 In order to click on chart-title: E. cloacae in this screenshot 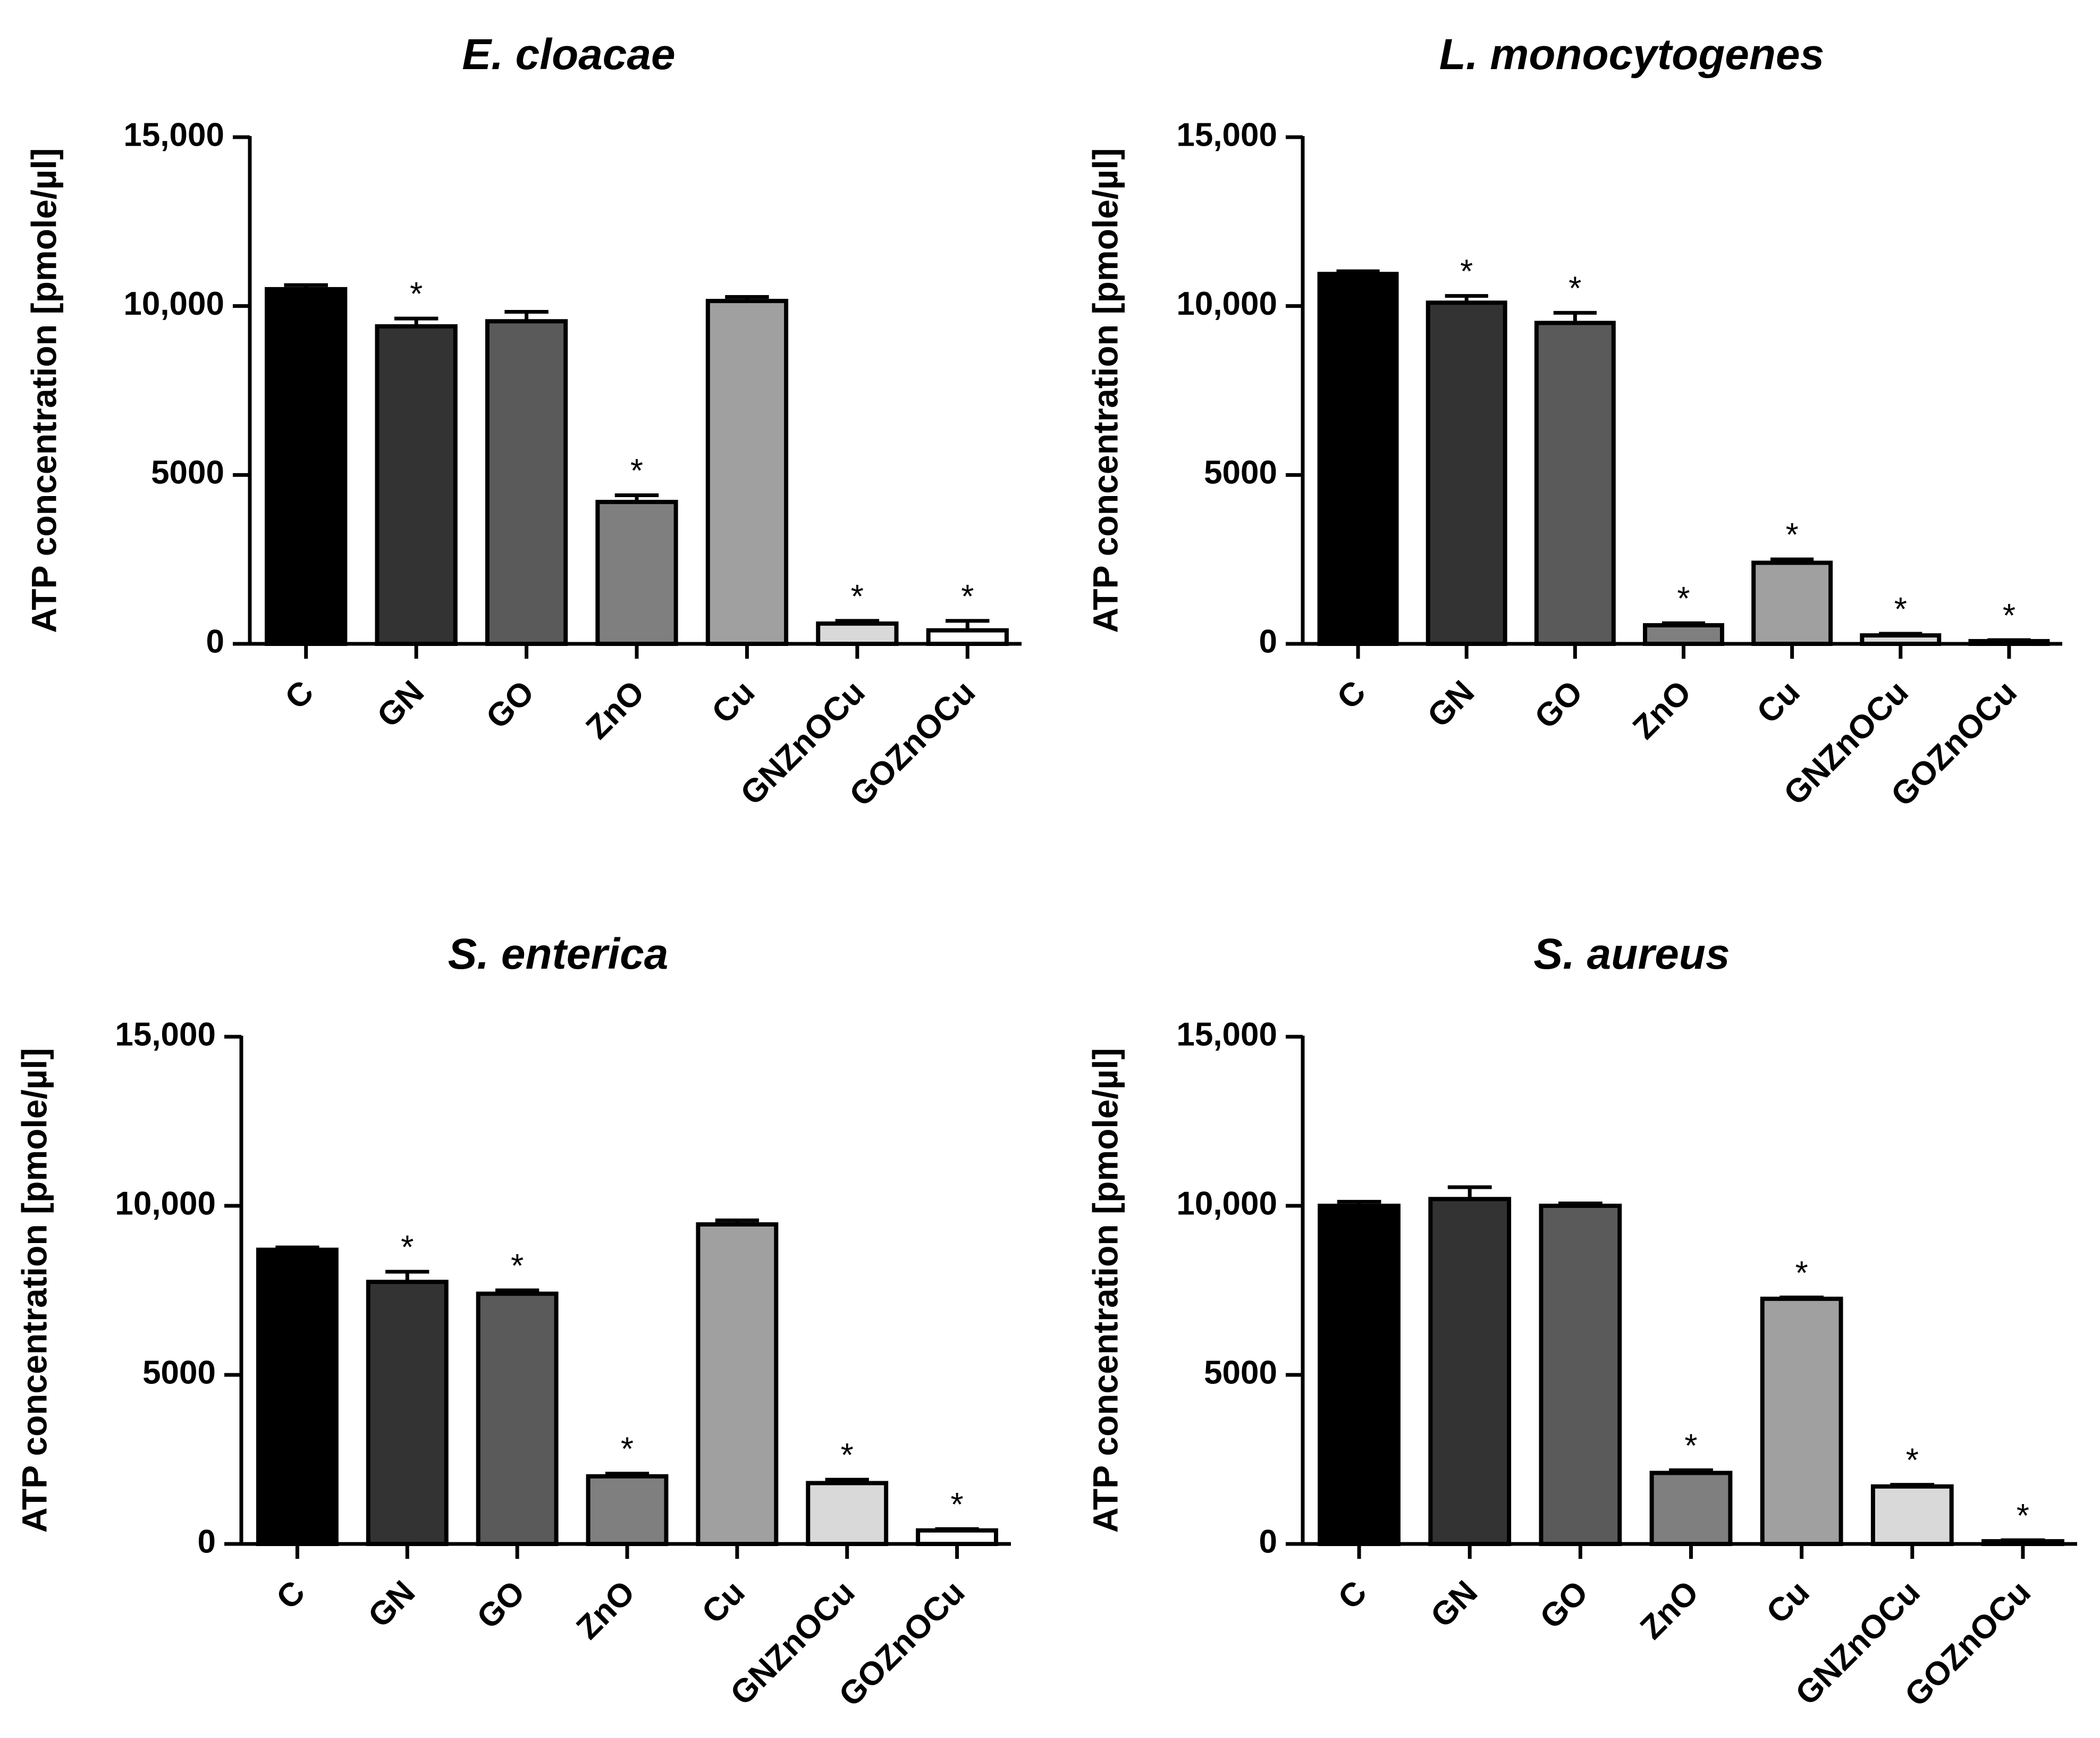, I will do `click(568, 54)`.